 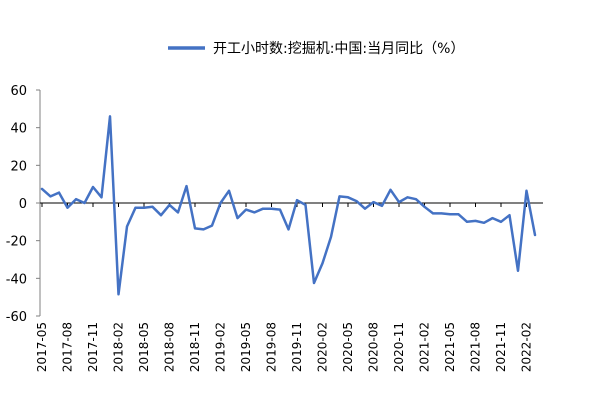 I want to click on x-tick-label: 2020-08, so click(x=374, y=347).